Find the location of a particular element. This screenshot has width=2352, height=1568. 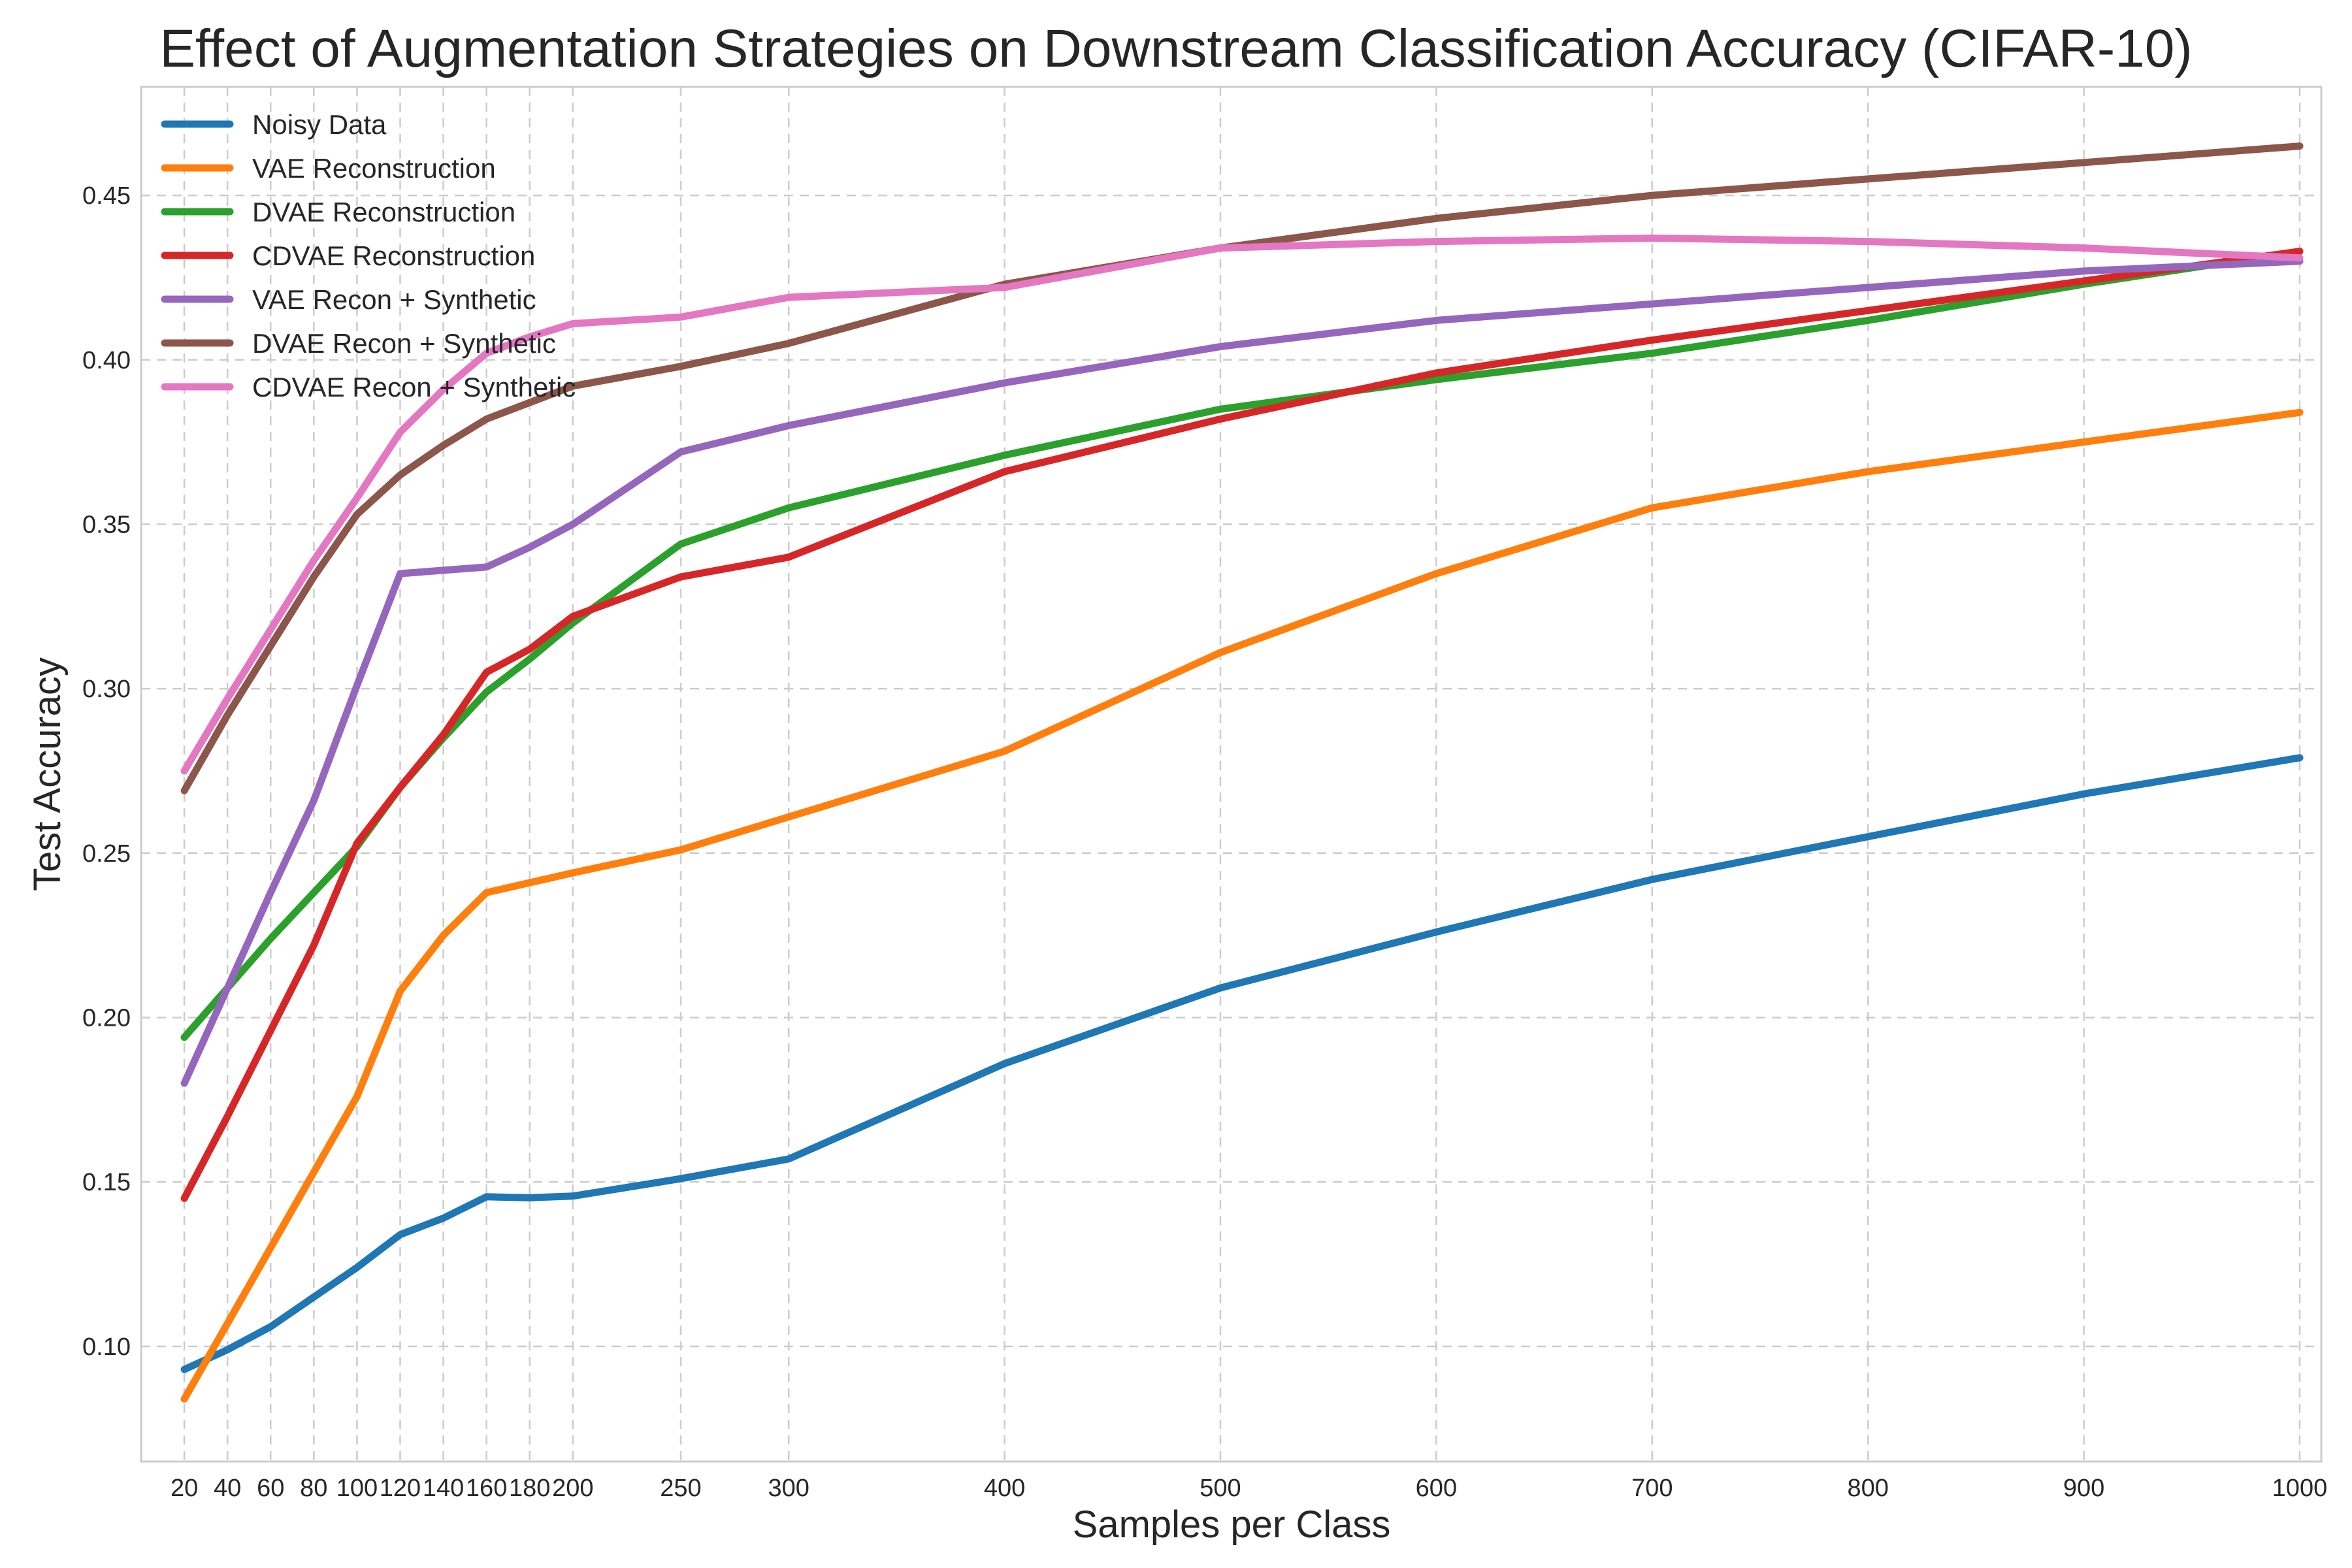

y-tick-labels: 0.10 0.15 0.20 0.25 0.30 0.35 0.40 0.45 is located at coordinates (106, 771).